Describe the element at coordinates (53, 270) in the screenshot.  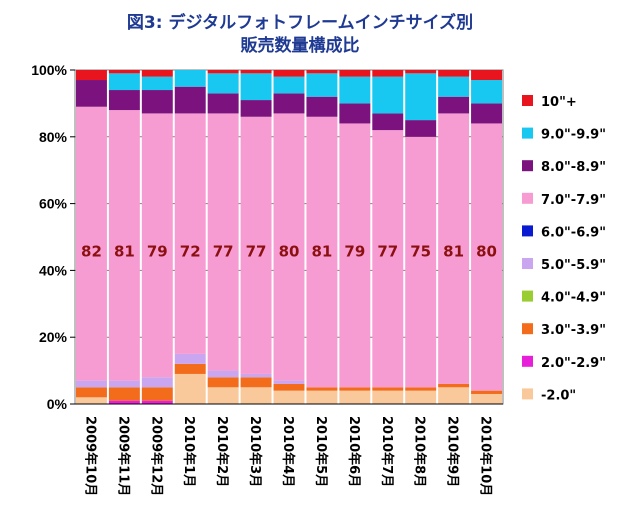
I see `y-tick-label: 40%` at that location.